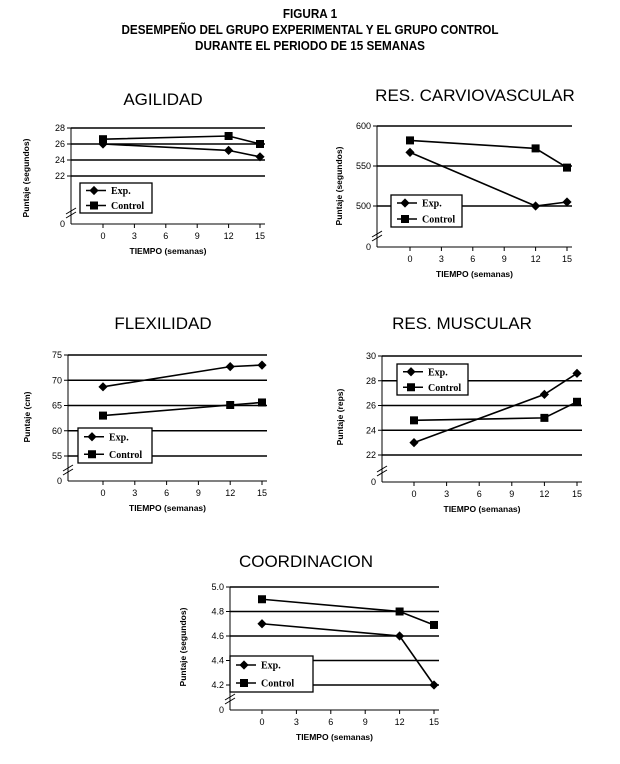 The image size is (620, 764). I want to click on y-tick-label: 5.0, so click(217, 587).